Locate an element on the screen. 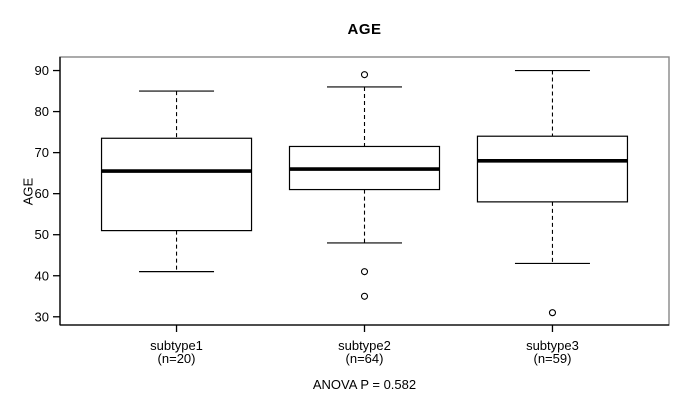  chart-title: AGE is located at coordinates (364, 29).